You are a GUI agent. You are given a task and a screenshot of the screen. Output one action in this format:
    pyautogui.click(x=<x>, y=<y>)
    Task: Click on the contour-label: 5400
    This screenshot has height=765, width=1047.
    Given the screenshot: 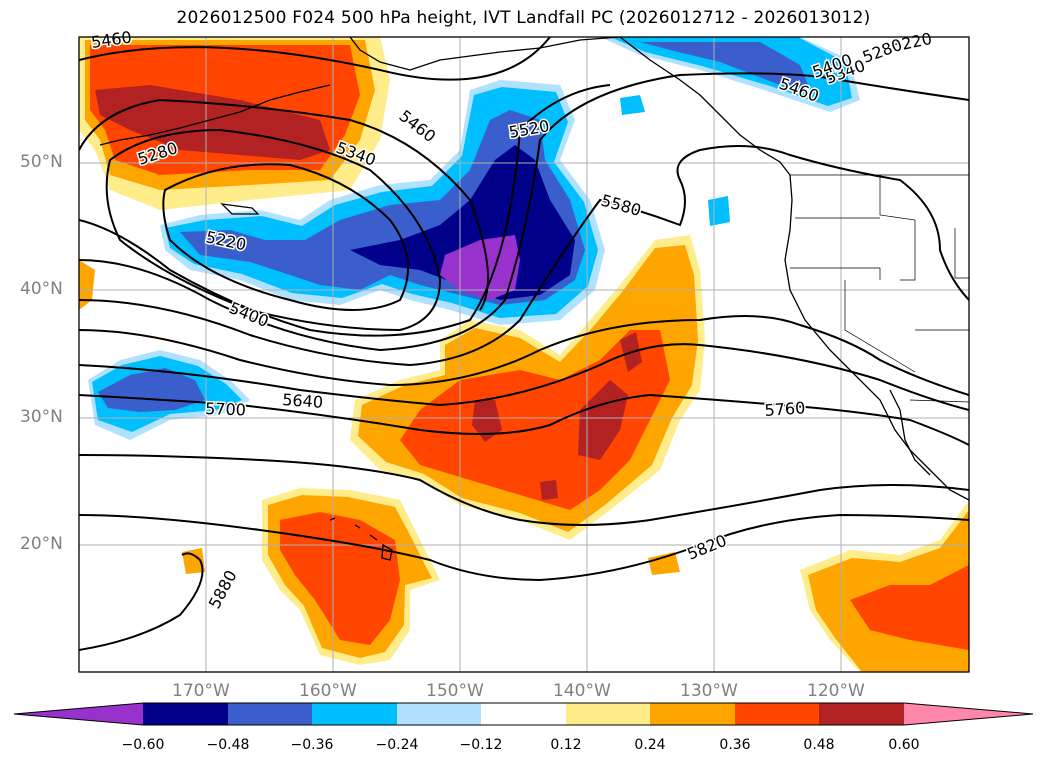 What is the action you would take?
    pyautogui.click(x=249, y=314)
    